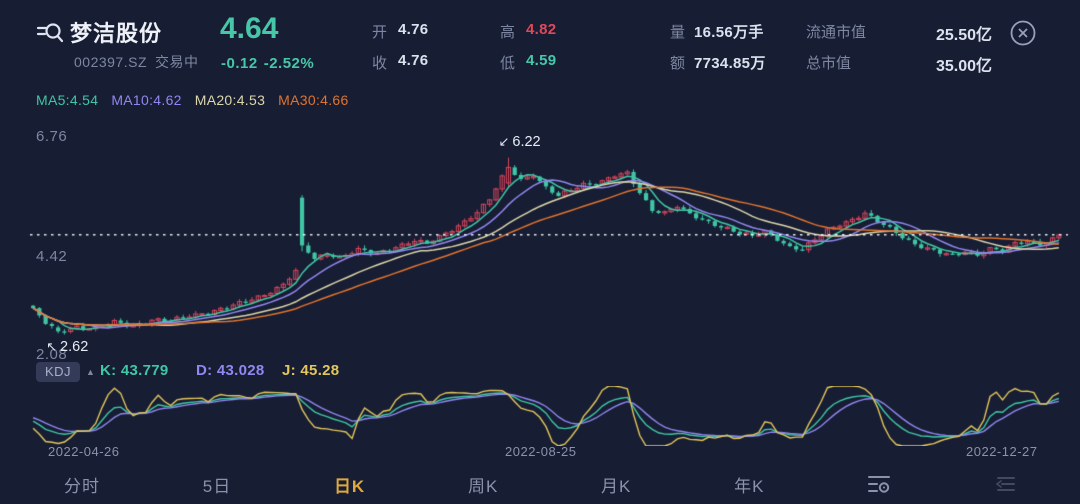 Image resolution: width=1080 pixels, height=504 pixels. Describe the element at coordinates (380, 63) in the screenshot. I see `close-label: 收` at that location.